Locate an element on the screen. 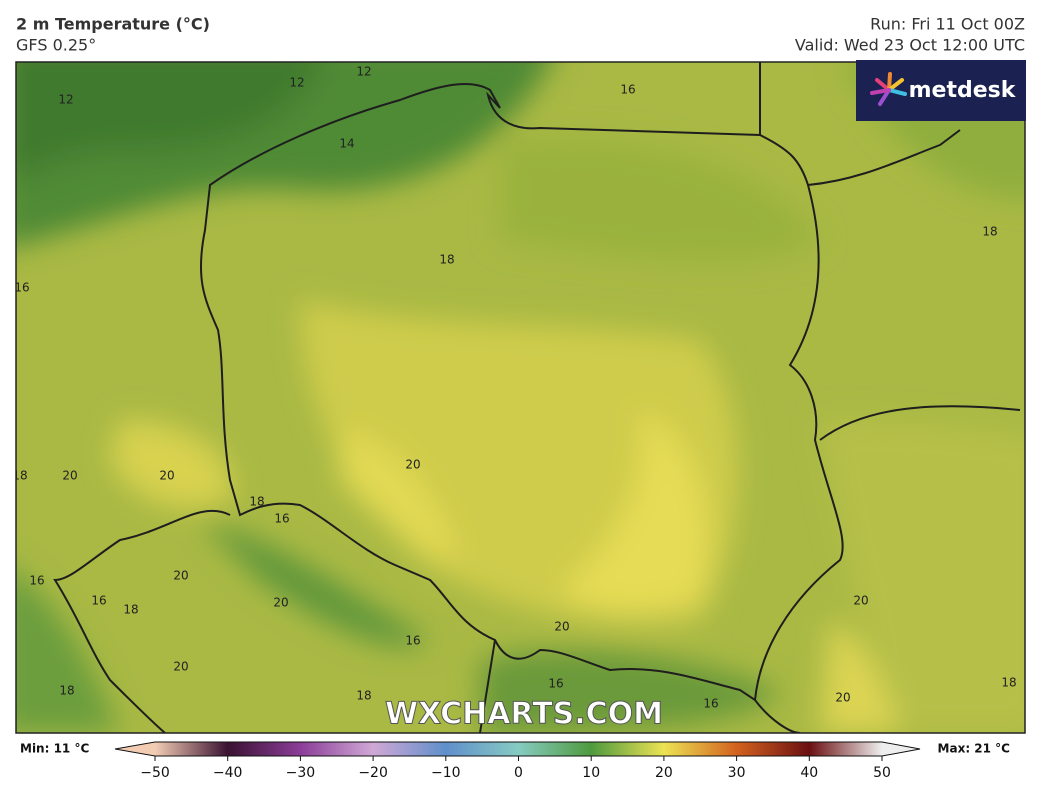  run-label: Run: Fri 11 Oct 00Z is located at coordinates (947, 24).